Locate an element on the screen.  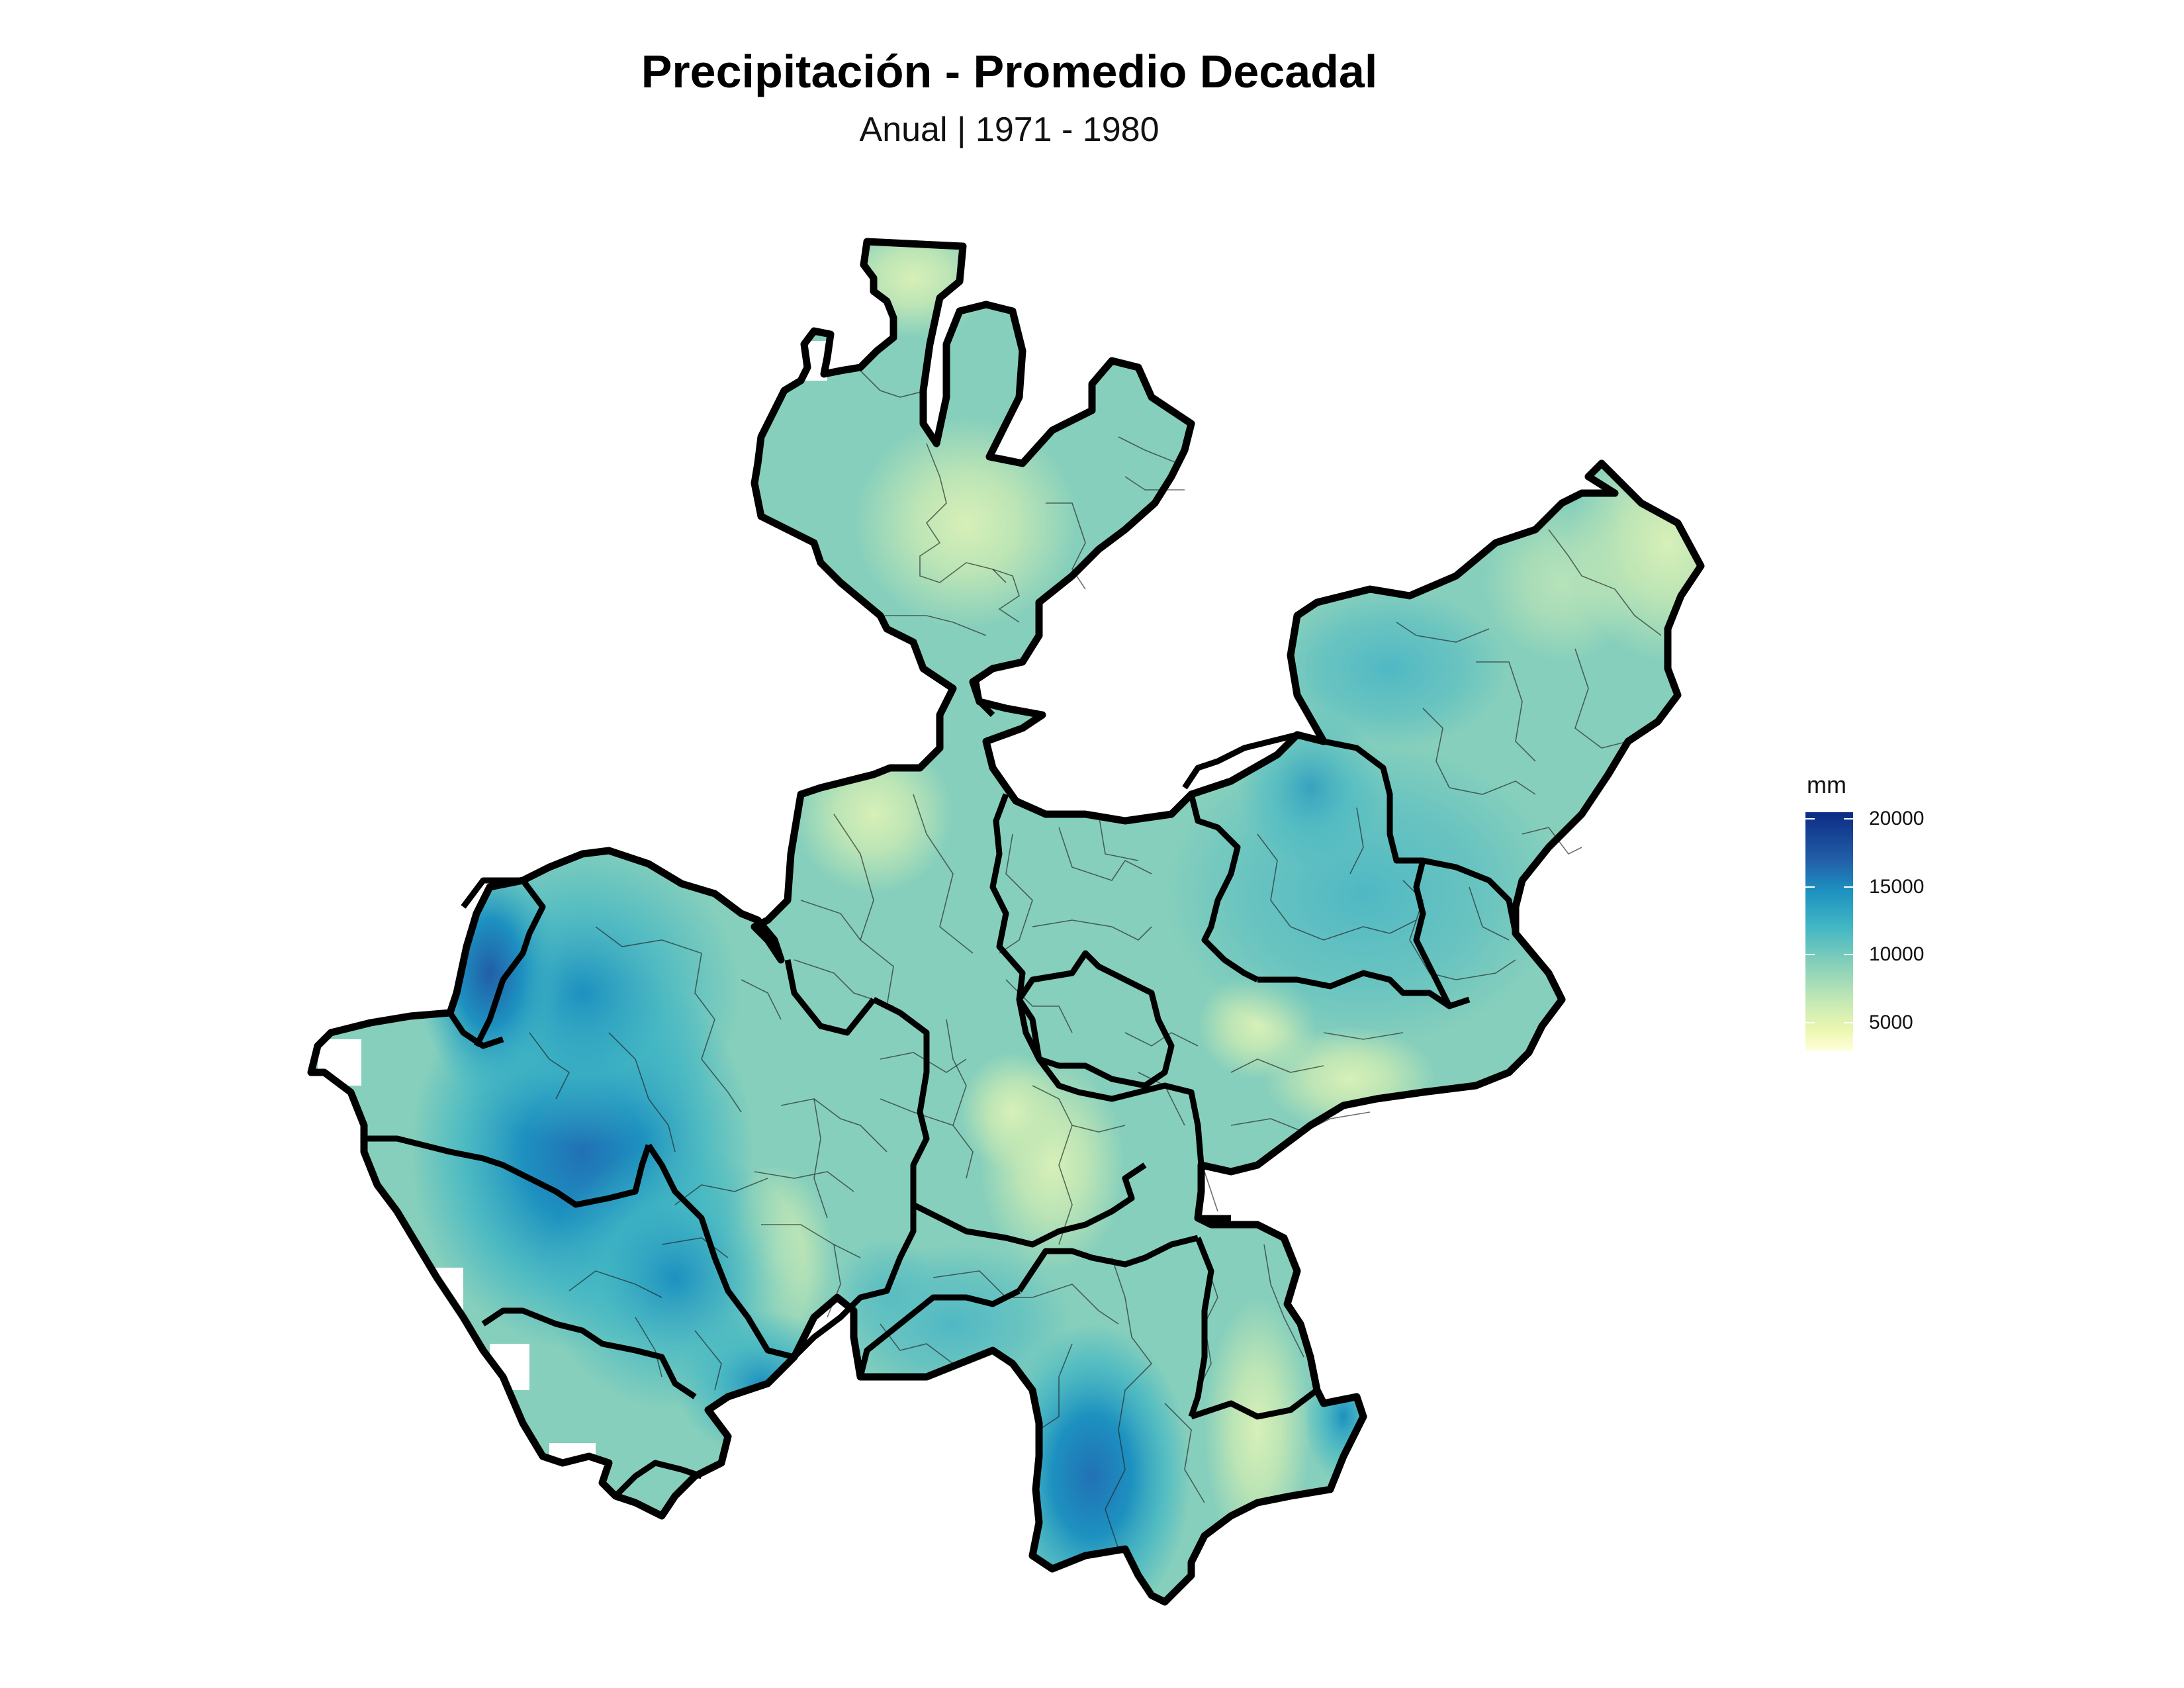
legend-colorbar is located at coordinates (1829, 931).